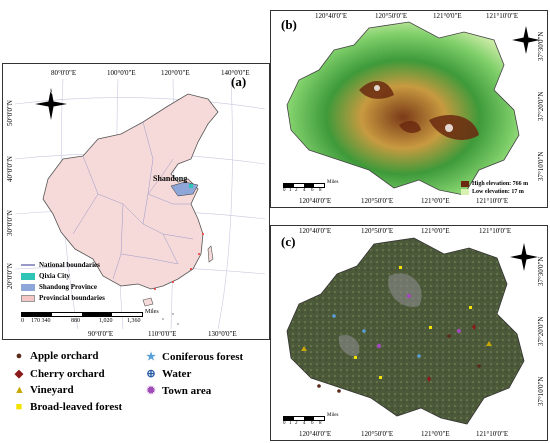 The height and width of the screenshot is (443, 550). I want to click on legend-cherry-orchard: ◆ Cherry orchard, so click(59, 374).